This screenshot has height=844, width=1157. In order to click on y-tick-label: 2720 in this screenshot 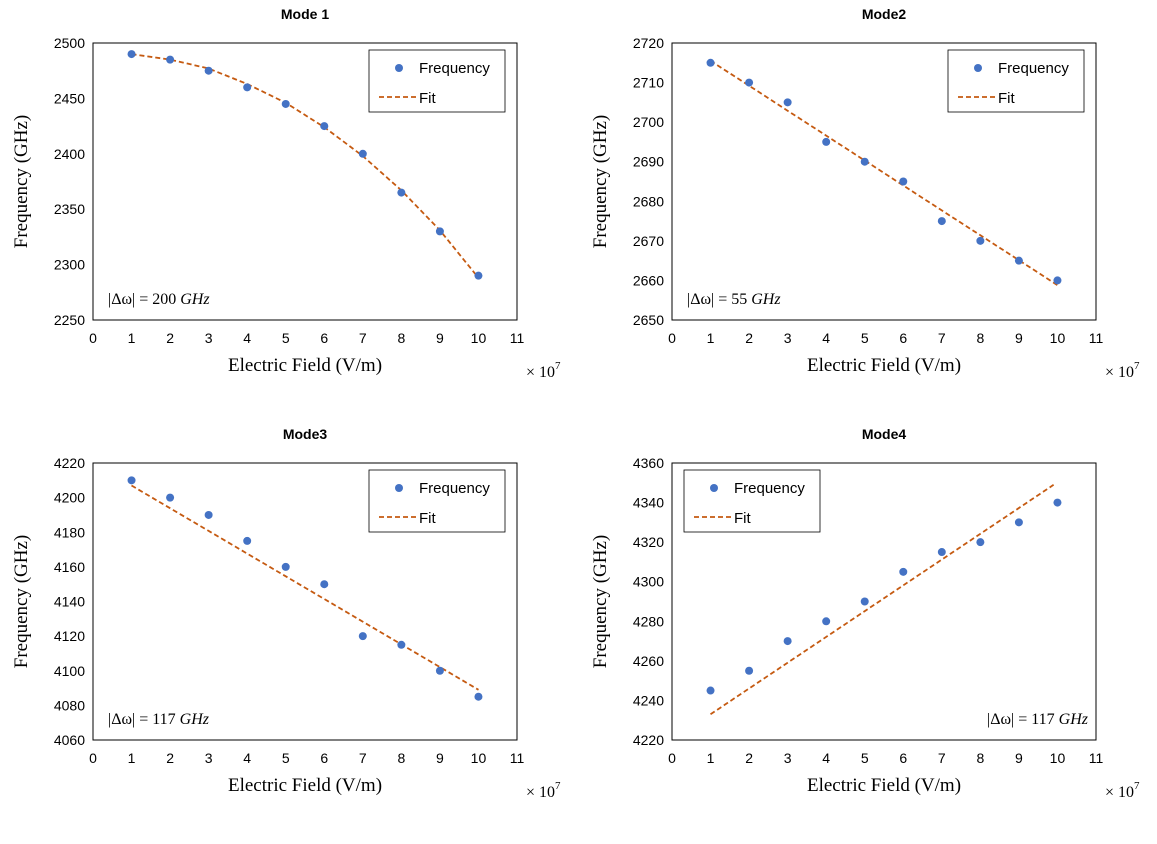, I will do `click(648, 43)`.